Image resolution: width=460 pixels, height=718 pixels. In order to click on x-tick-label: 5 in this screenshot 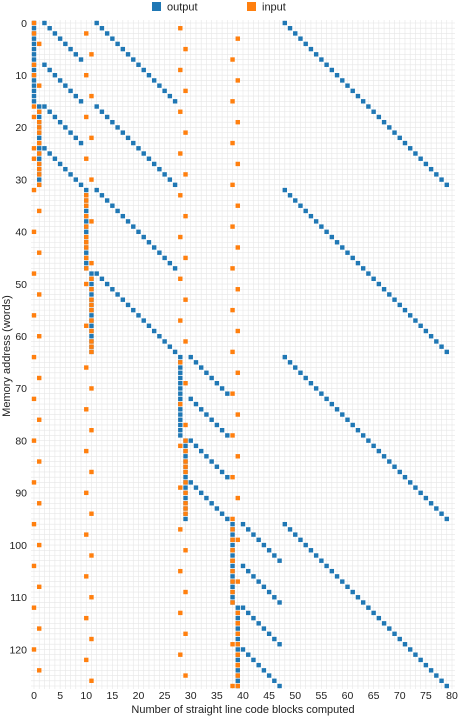, I will do `click(60, 696)`.